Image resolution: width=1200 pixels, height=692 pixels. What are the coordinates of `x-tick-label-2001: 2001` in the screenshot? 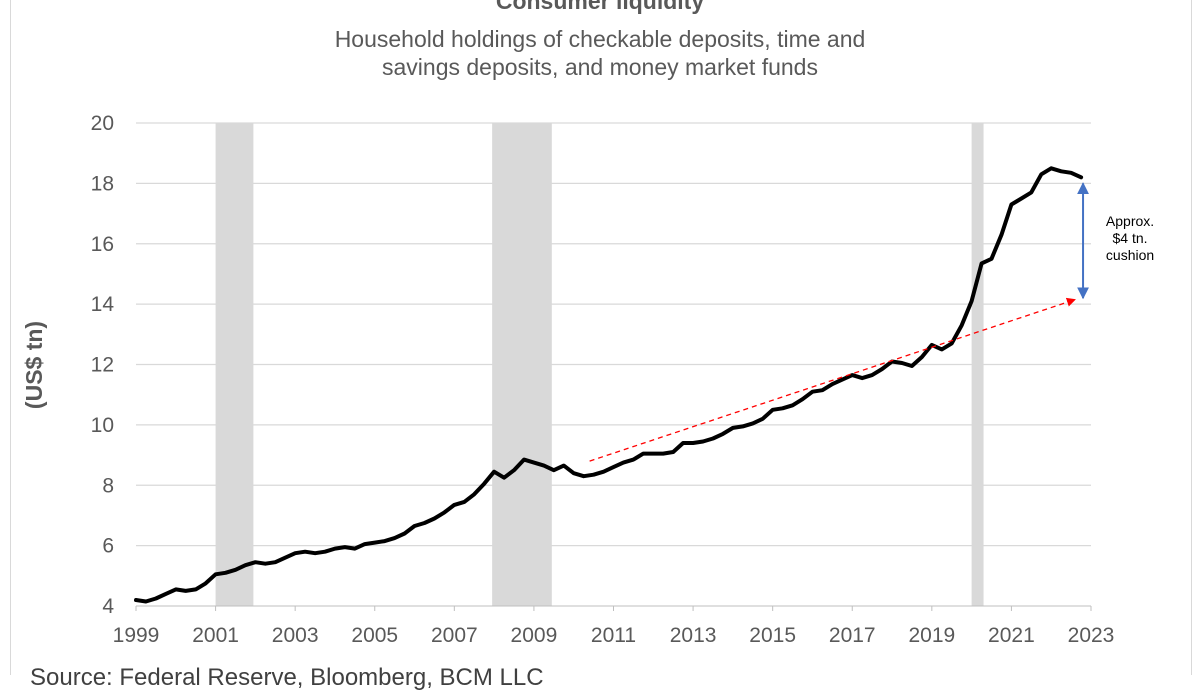 It's located at (215, 635).